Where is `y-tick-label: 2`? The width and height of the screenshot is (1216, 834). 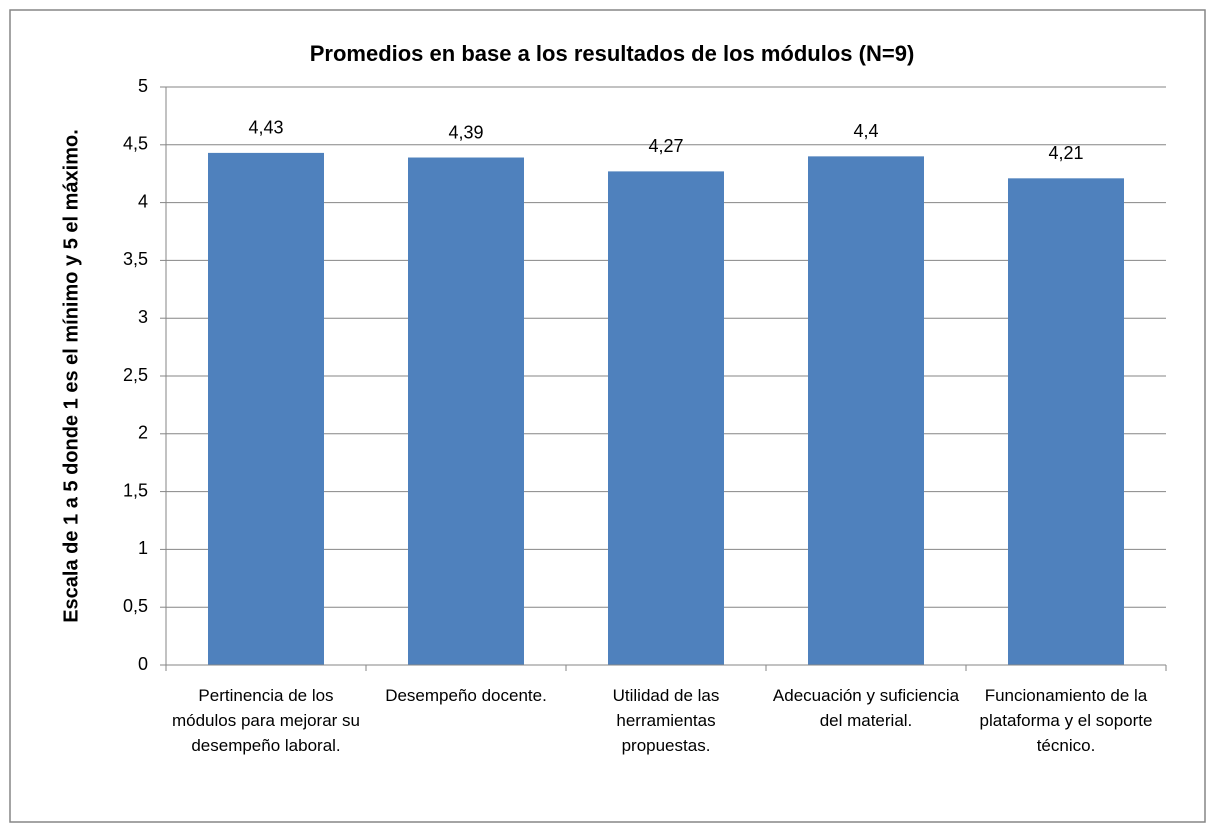 y-tick-label: 2 is located at coordinates (143, 433).